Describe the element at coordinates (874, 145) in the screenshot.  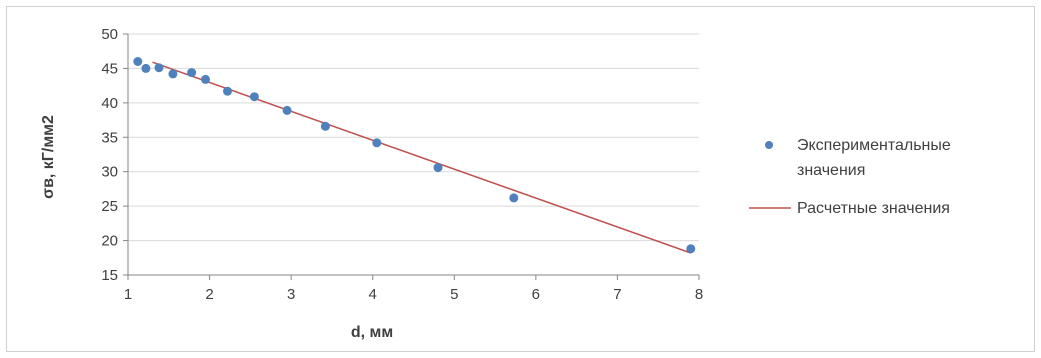
I see `legend-label-experimental-line1: Экспериментальные` at that location.